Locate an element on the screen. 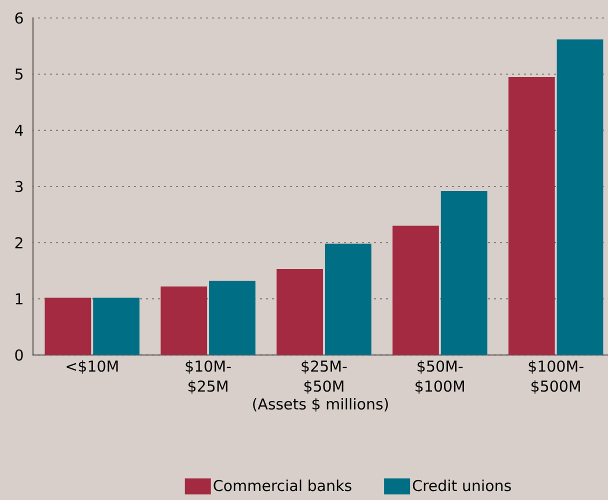 The image size is (608, 500). x-tick-label: <$10M is located at coordinates (92, 367).